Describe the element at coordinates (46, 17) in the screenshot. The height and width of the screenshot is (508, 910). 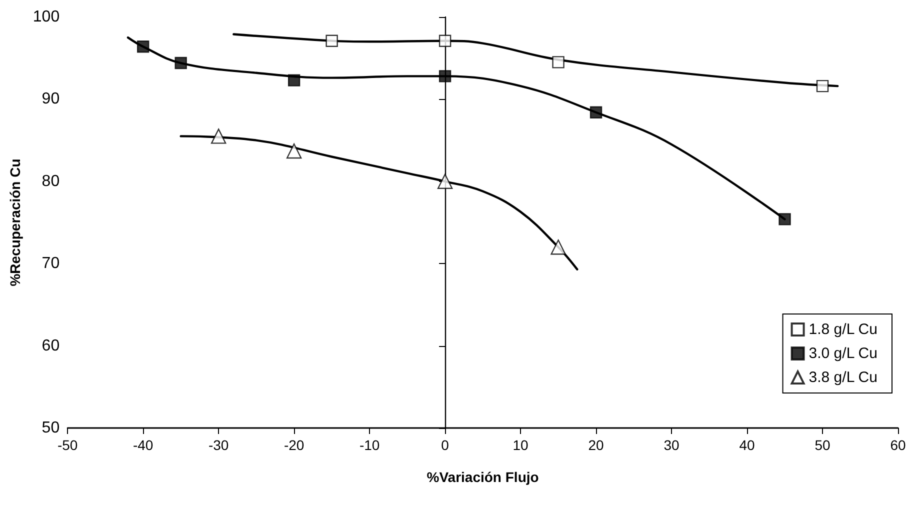
I see `y-tick-label: 100` at that location.